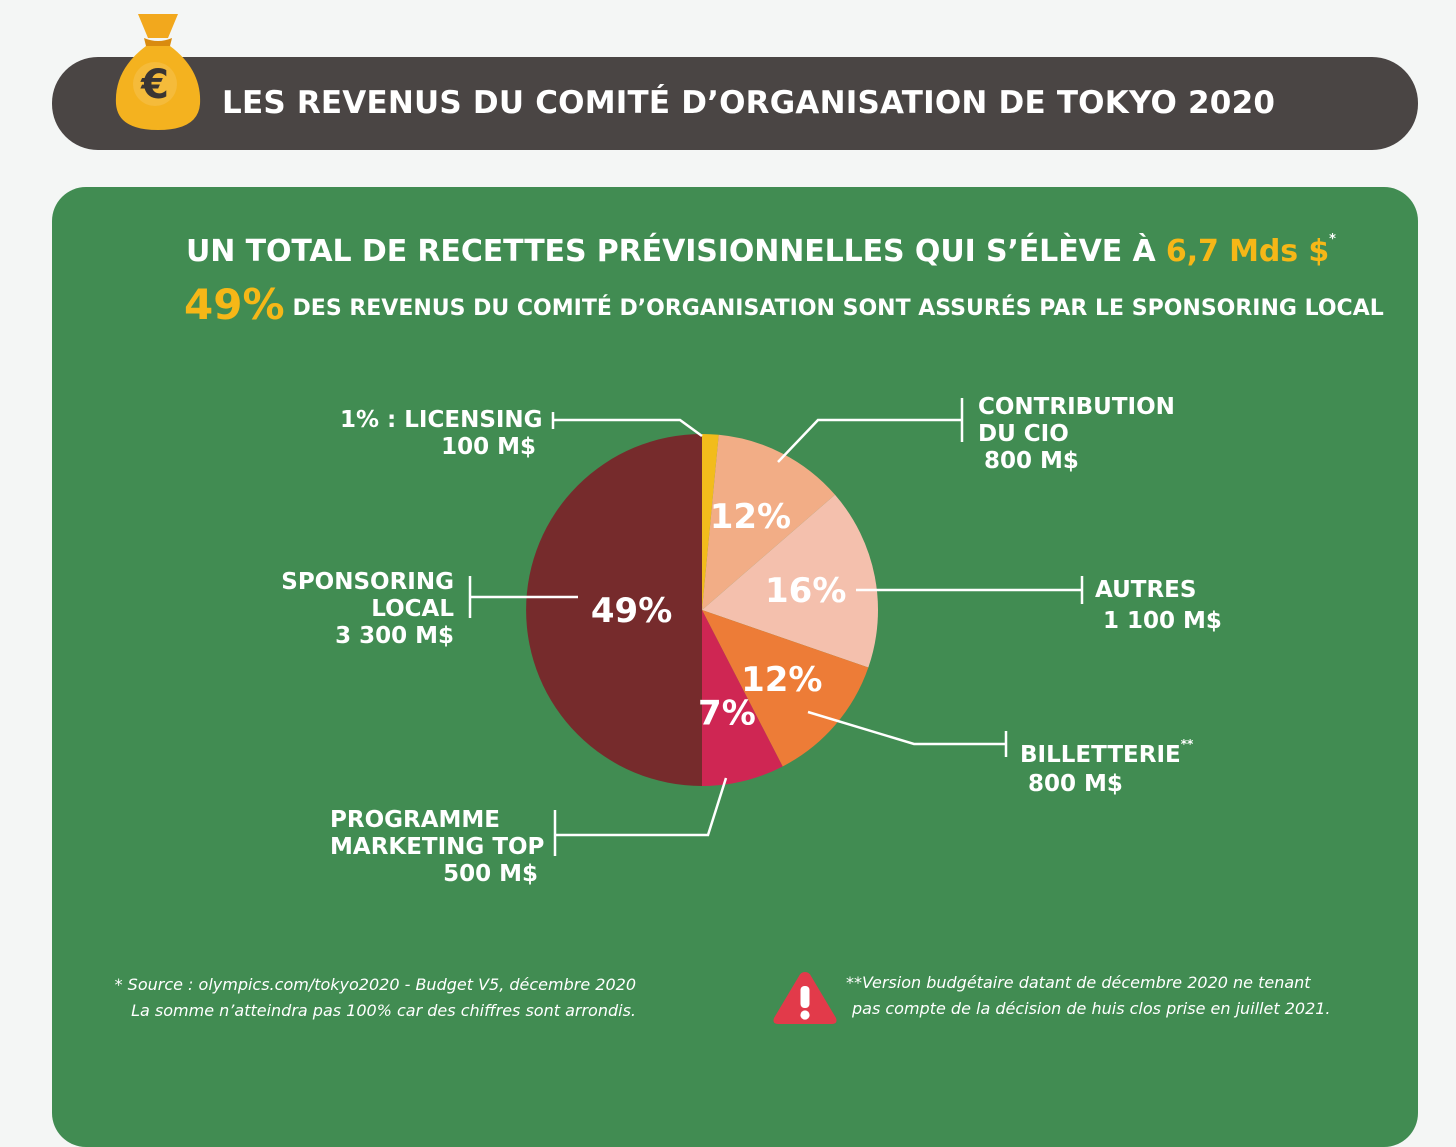  I want to click on label-billetterie-value: 800 M$, so click(1075, 784).